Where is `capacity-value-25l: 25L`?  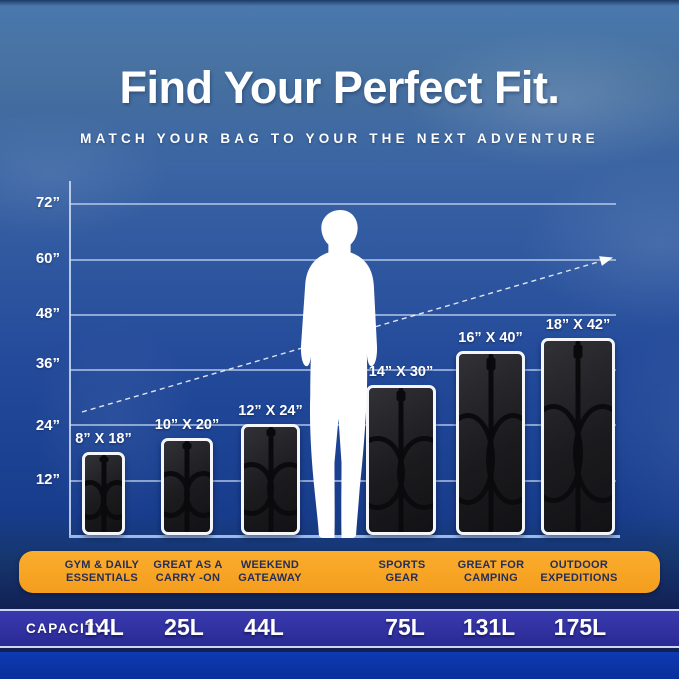 capacity-value-25l: 25L is located at coordinates (184, 627).